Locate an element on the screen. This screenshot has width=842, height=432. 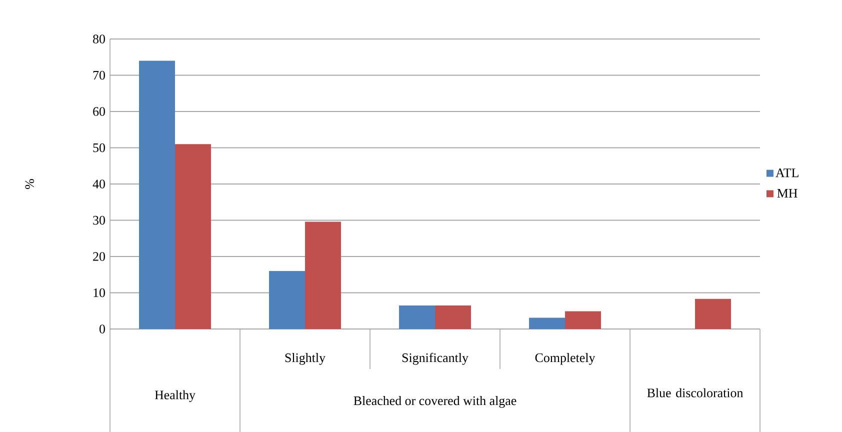
y-tick-label: 40 is located at coordinates (98, 184).